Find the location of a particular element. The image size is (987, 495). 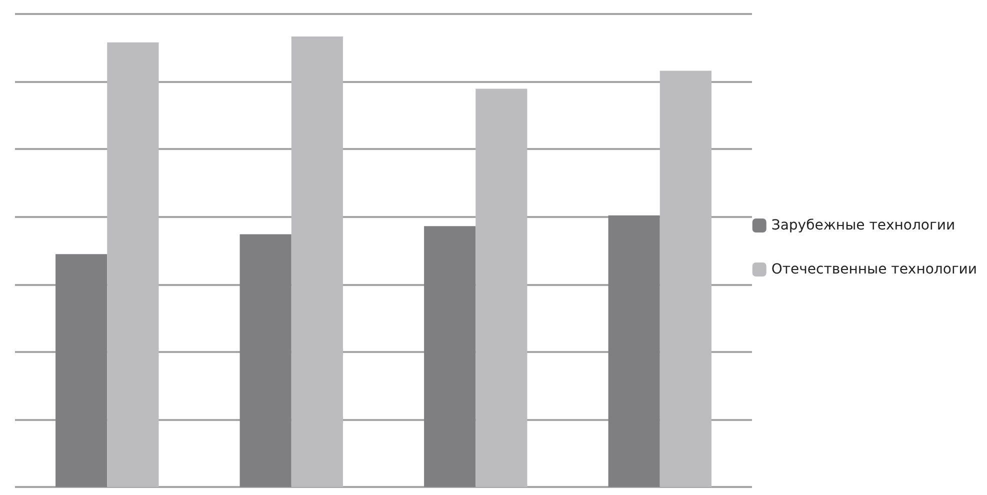

legend-label: Зарубежные технологии is located at coordinates (863, 226).